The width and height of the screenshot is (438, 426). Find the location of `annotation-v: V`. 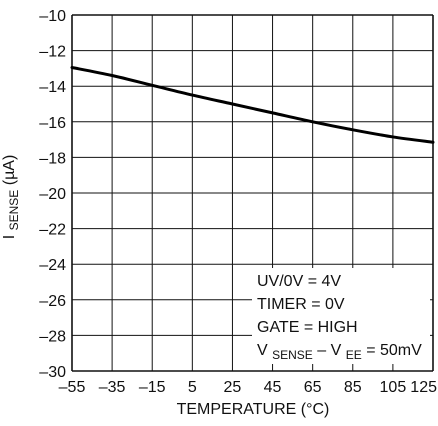

annotation-v: V is located at coordinates (262, 350).